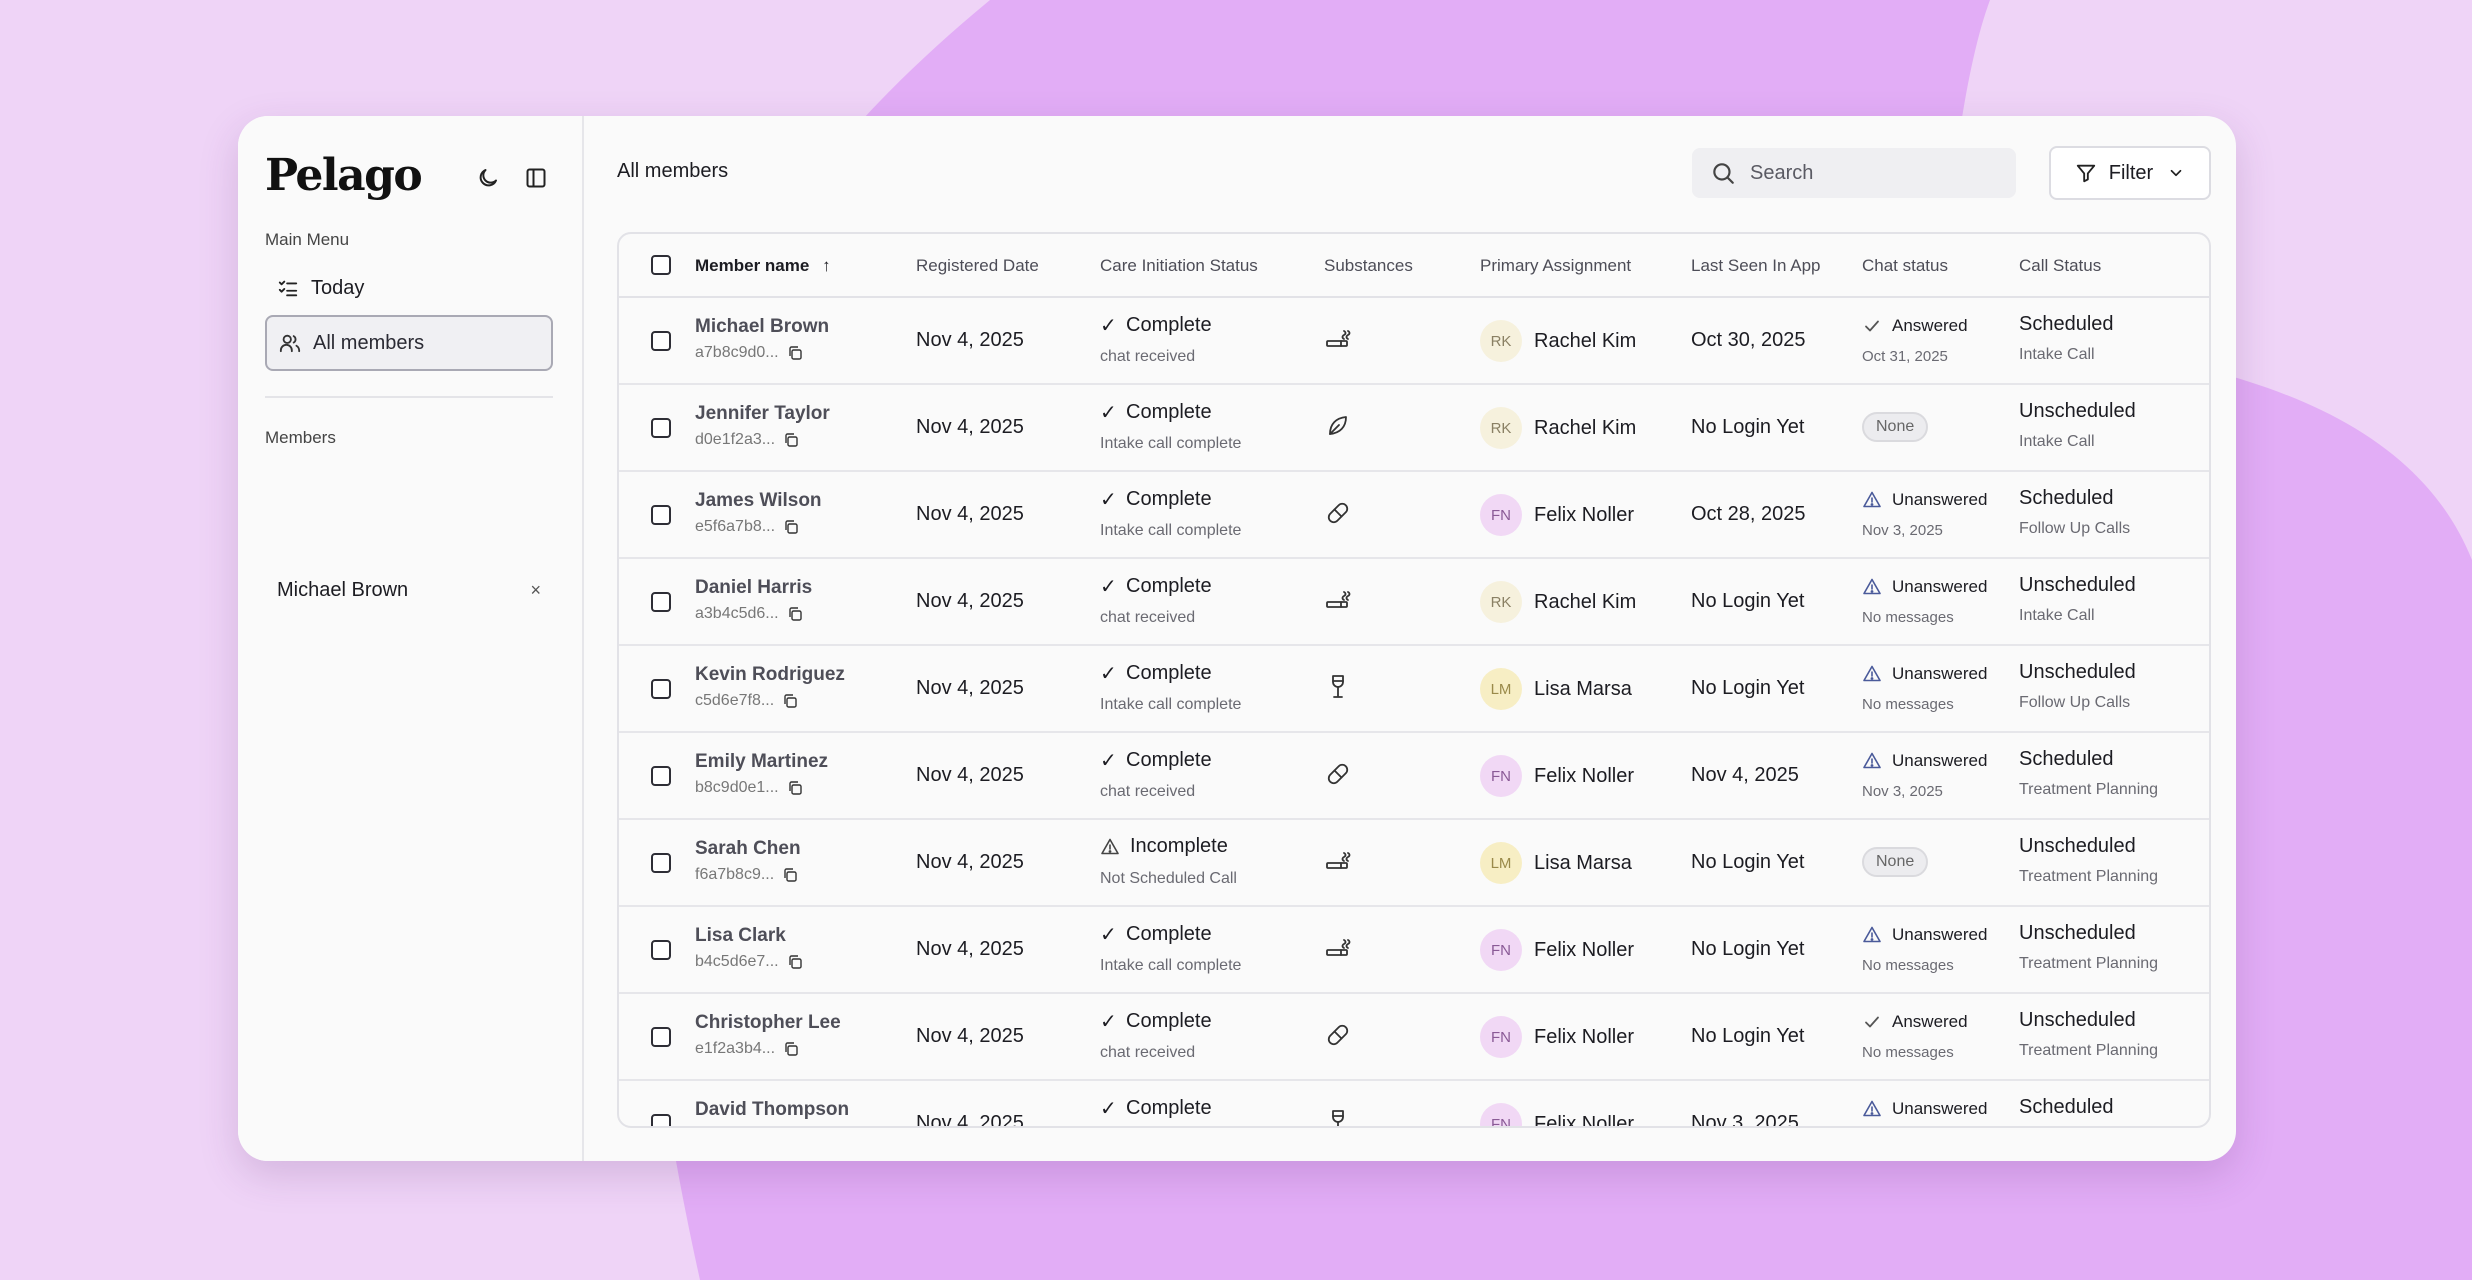 The width and height of the screenshot is (2472, 1280). What do you see at coordinates (762, 761) in the screenshot?
I see `member-name: Emily Martinez` at bounding box center [762, 761].